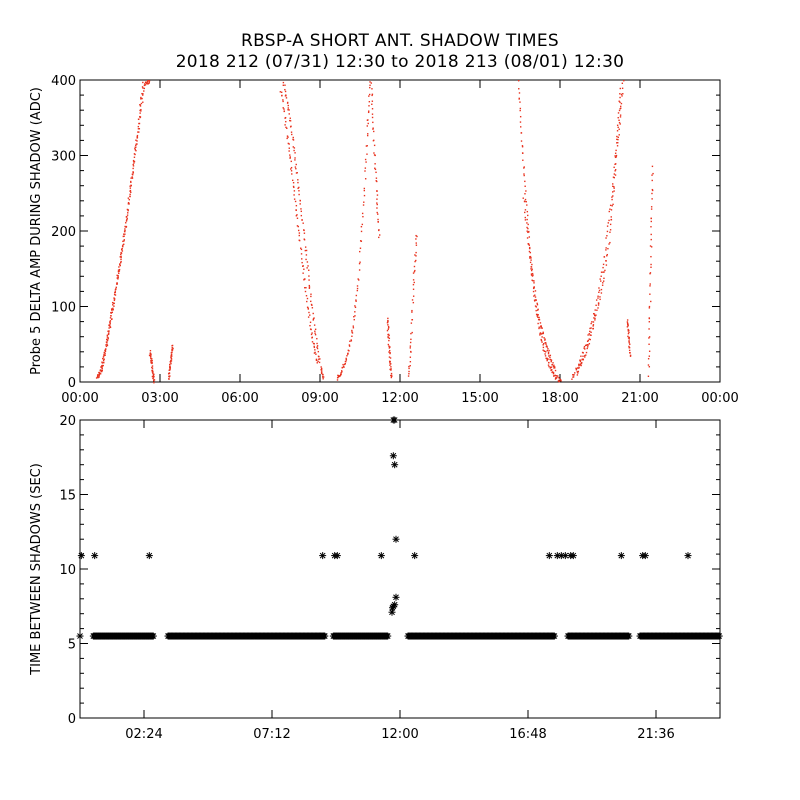 The width and height of the screenshot is (800, 800). Describe the element at coordinates (655, 734) in the screenshot. I see `bottom-x-tick-label: 21:36` at that location.